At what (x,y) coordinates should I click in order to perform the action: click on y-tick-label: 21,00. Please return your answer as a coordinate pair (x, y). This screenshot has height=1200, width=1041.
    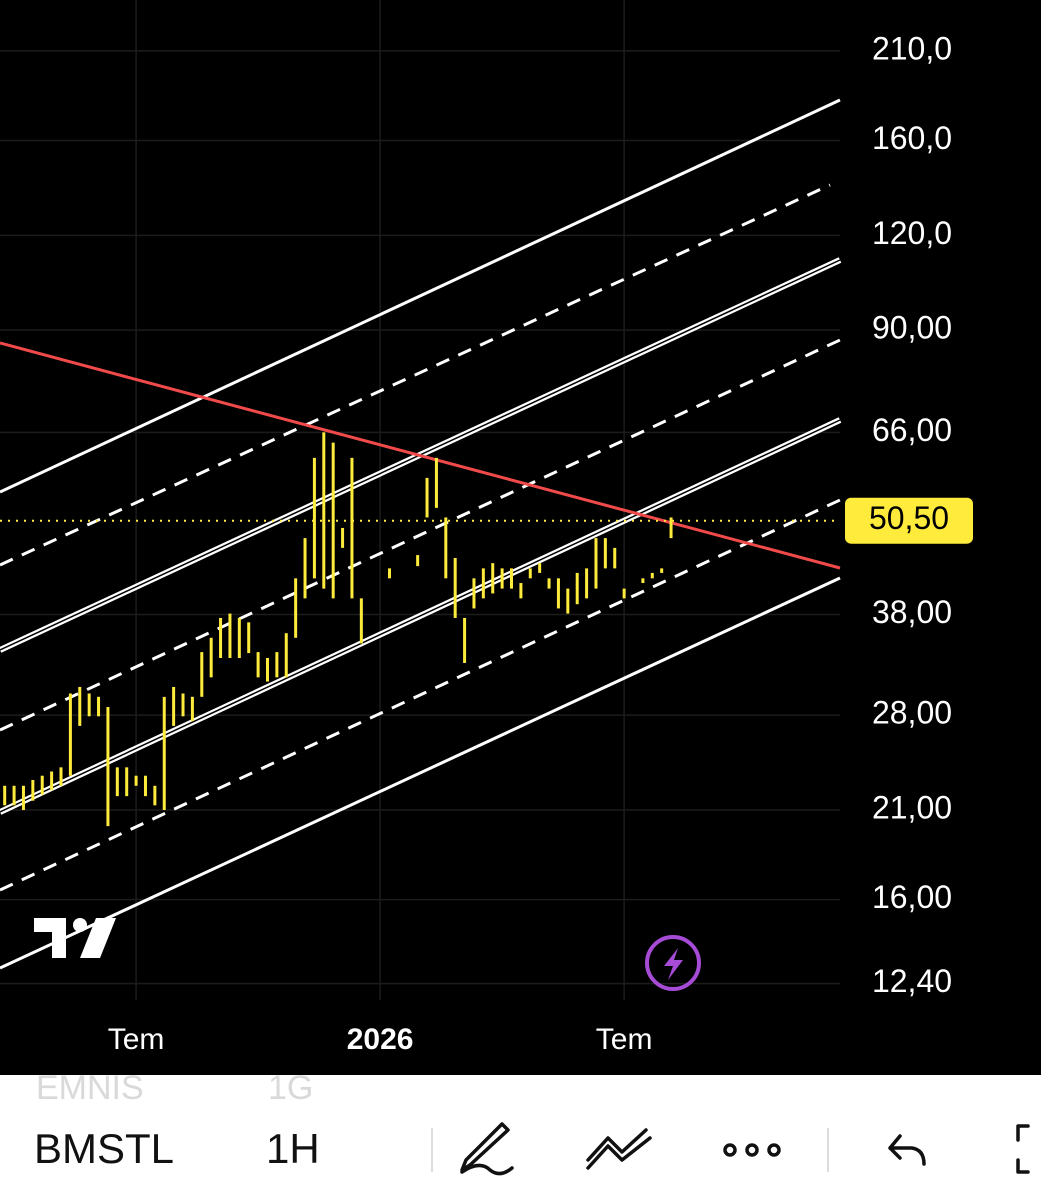
    Looking at the image, I should click on (912, 807).